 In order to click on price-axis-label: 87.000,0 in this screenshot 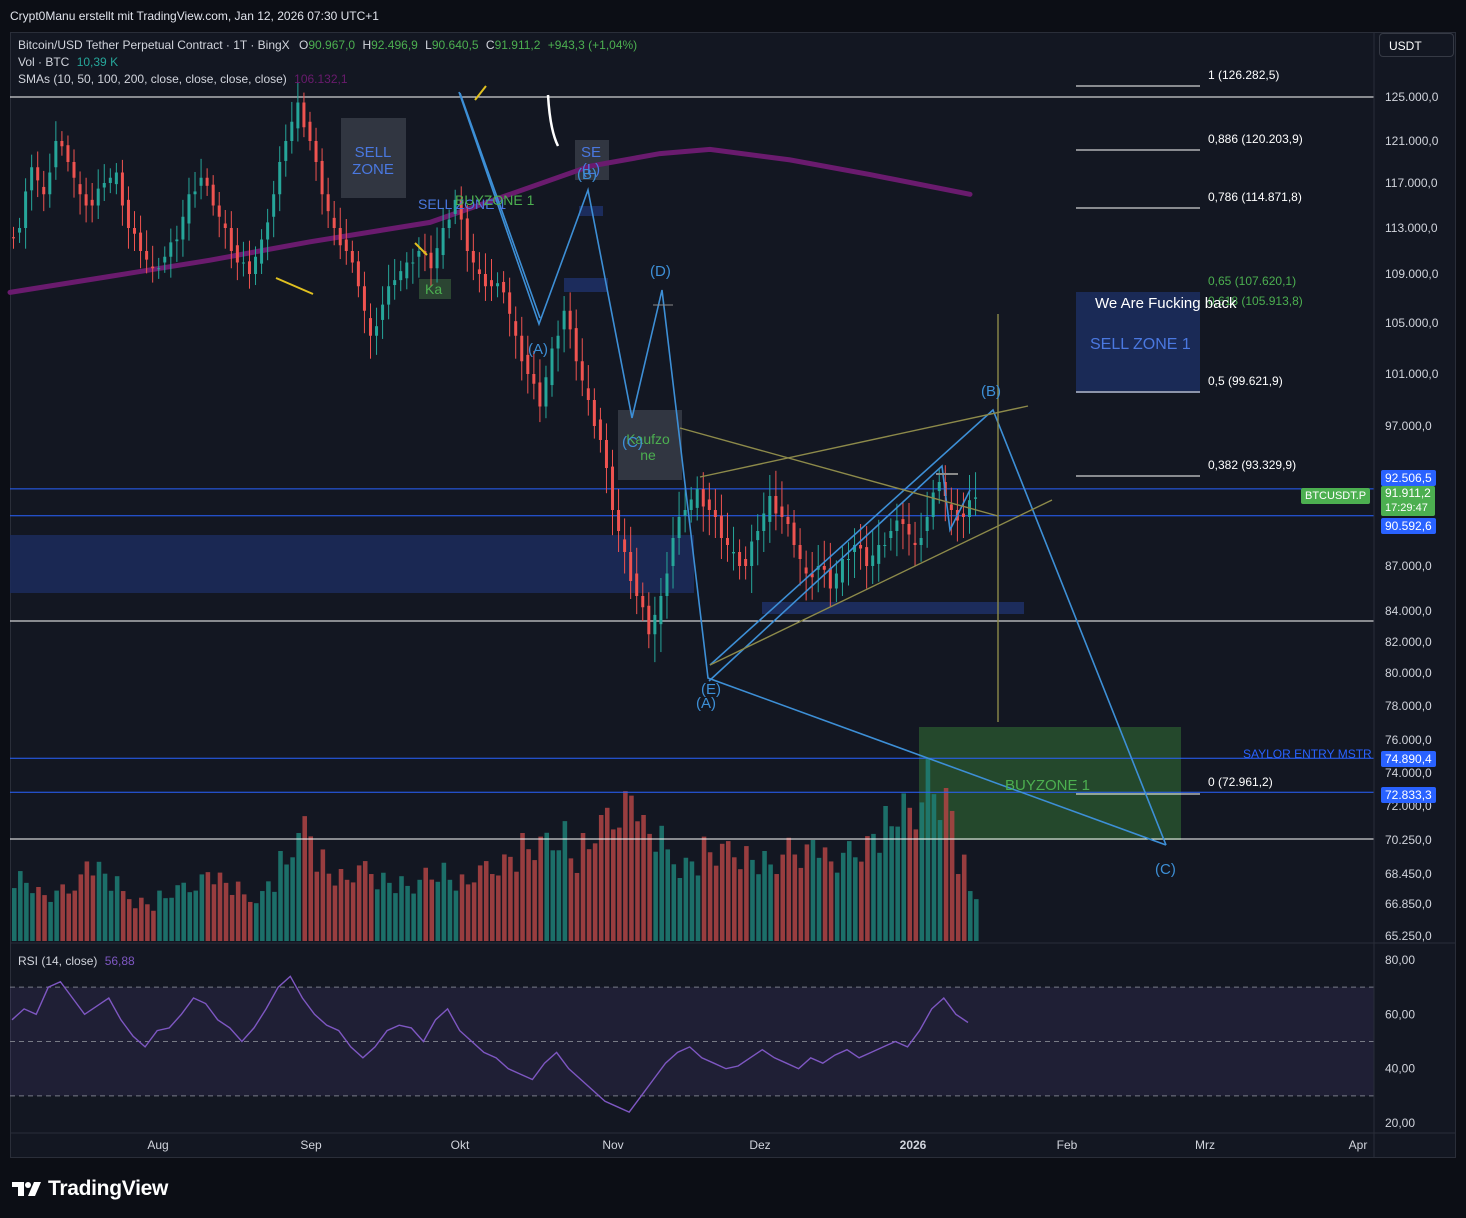, I will do `click(1408, 566)`.